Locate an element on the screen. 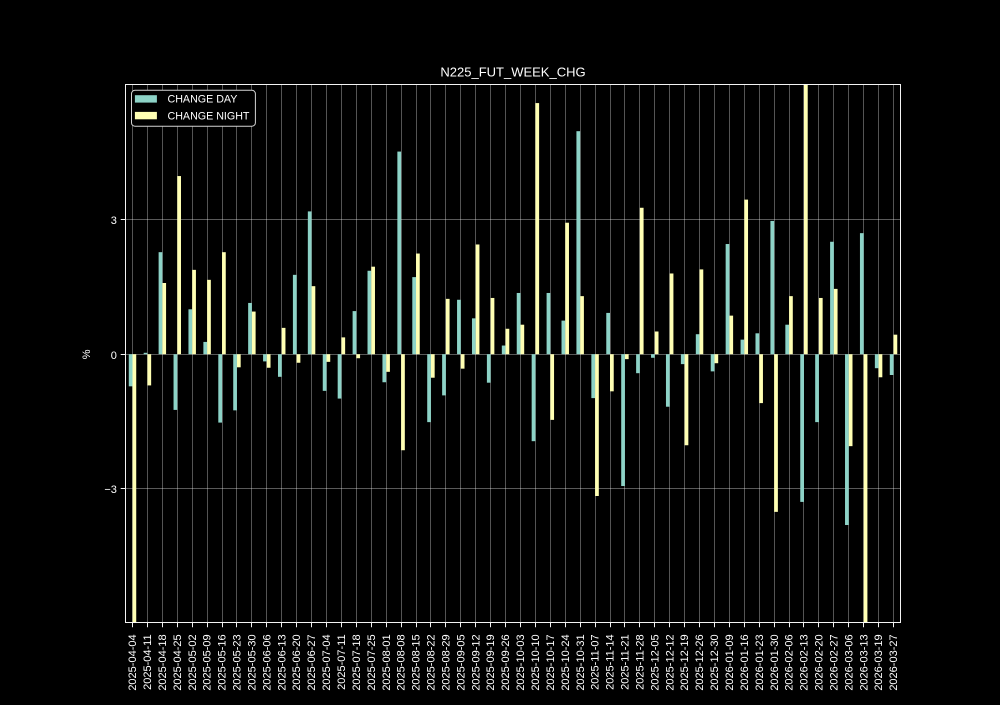 This screenshot has width=1000, height=705. svg-text: 2025-12-30 is located at coordinates (715, 662).